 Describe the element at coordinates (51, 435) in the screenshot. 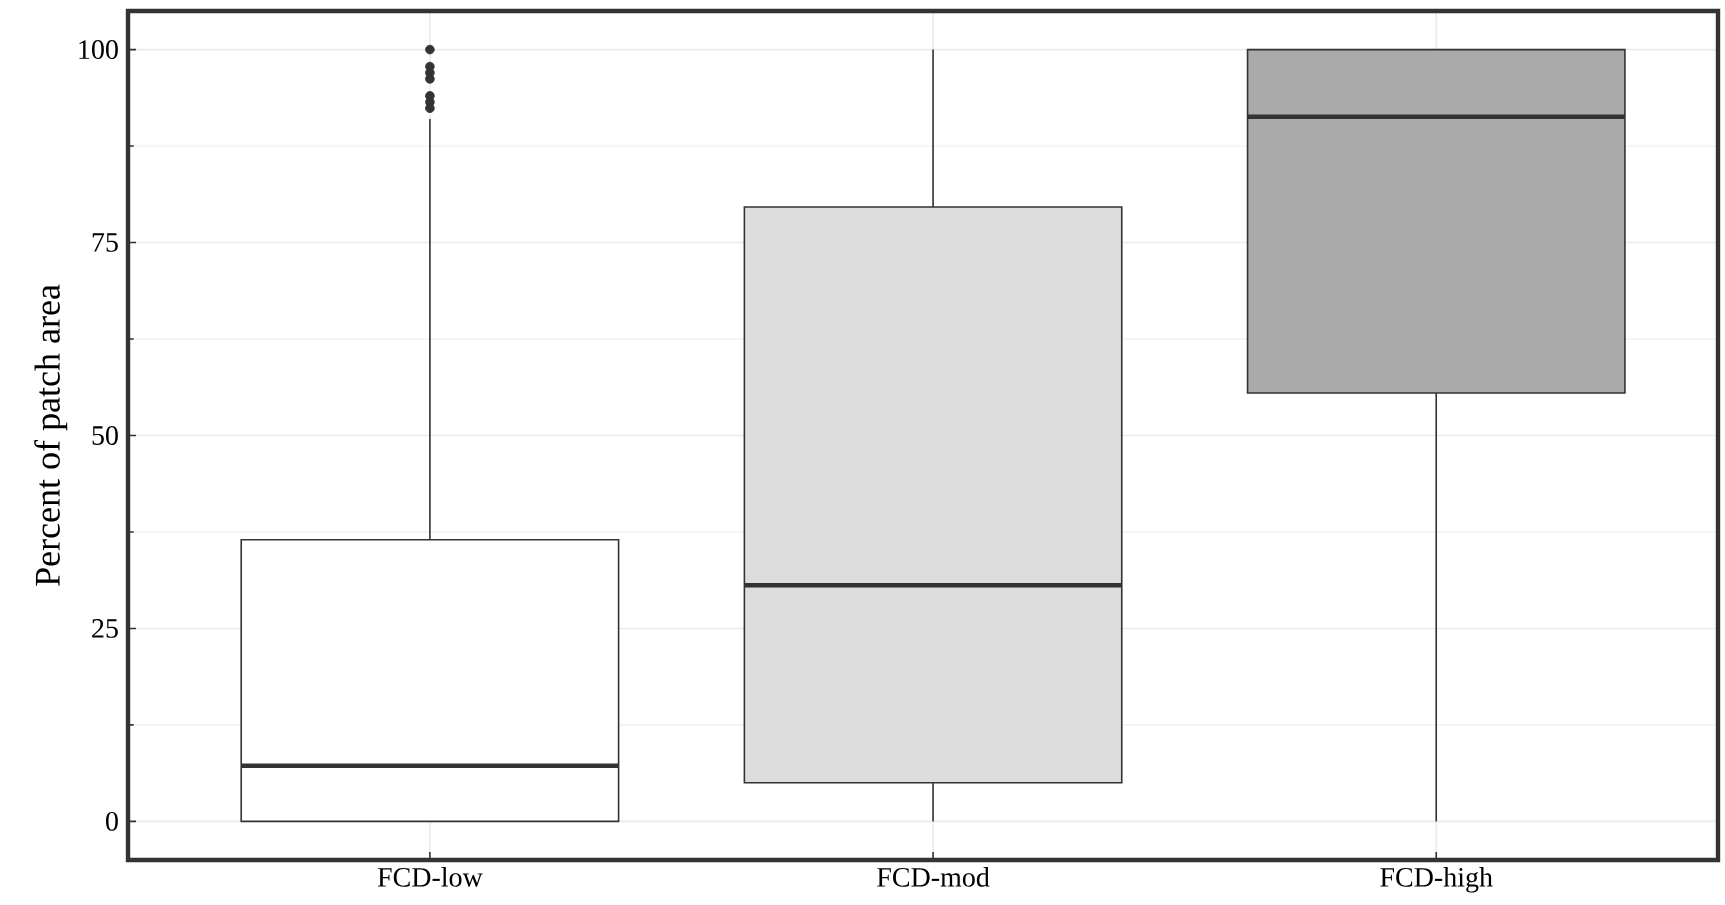

I see `y-axis-title: Percent of patch area` at that location.